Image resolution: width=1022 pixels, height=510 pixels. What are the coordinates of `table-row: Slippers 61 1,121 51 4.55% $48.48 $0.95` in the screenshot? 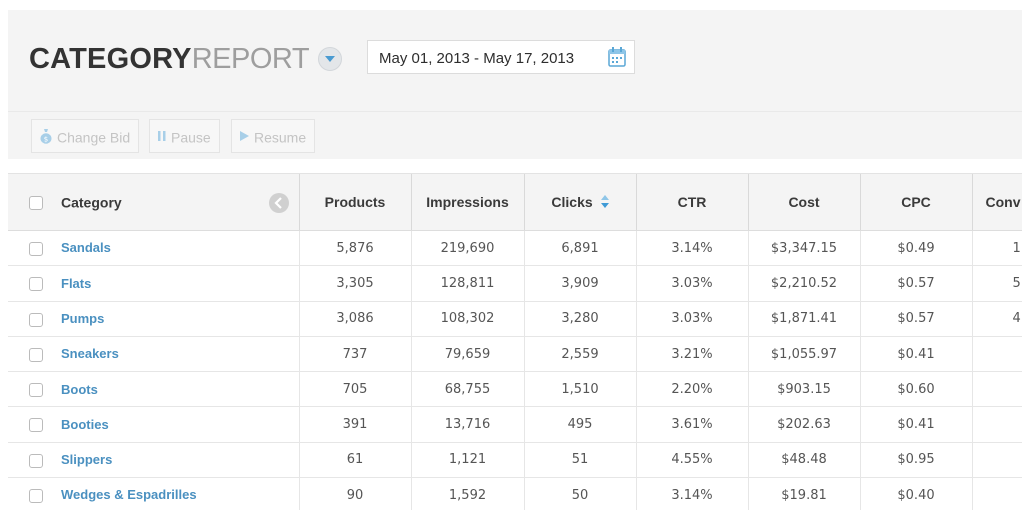 It's located at (515, 460).